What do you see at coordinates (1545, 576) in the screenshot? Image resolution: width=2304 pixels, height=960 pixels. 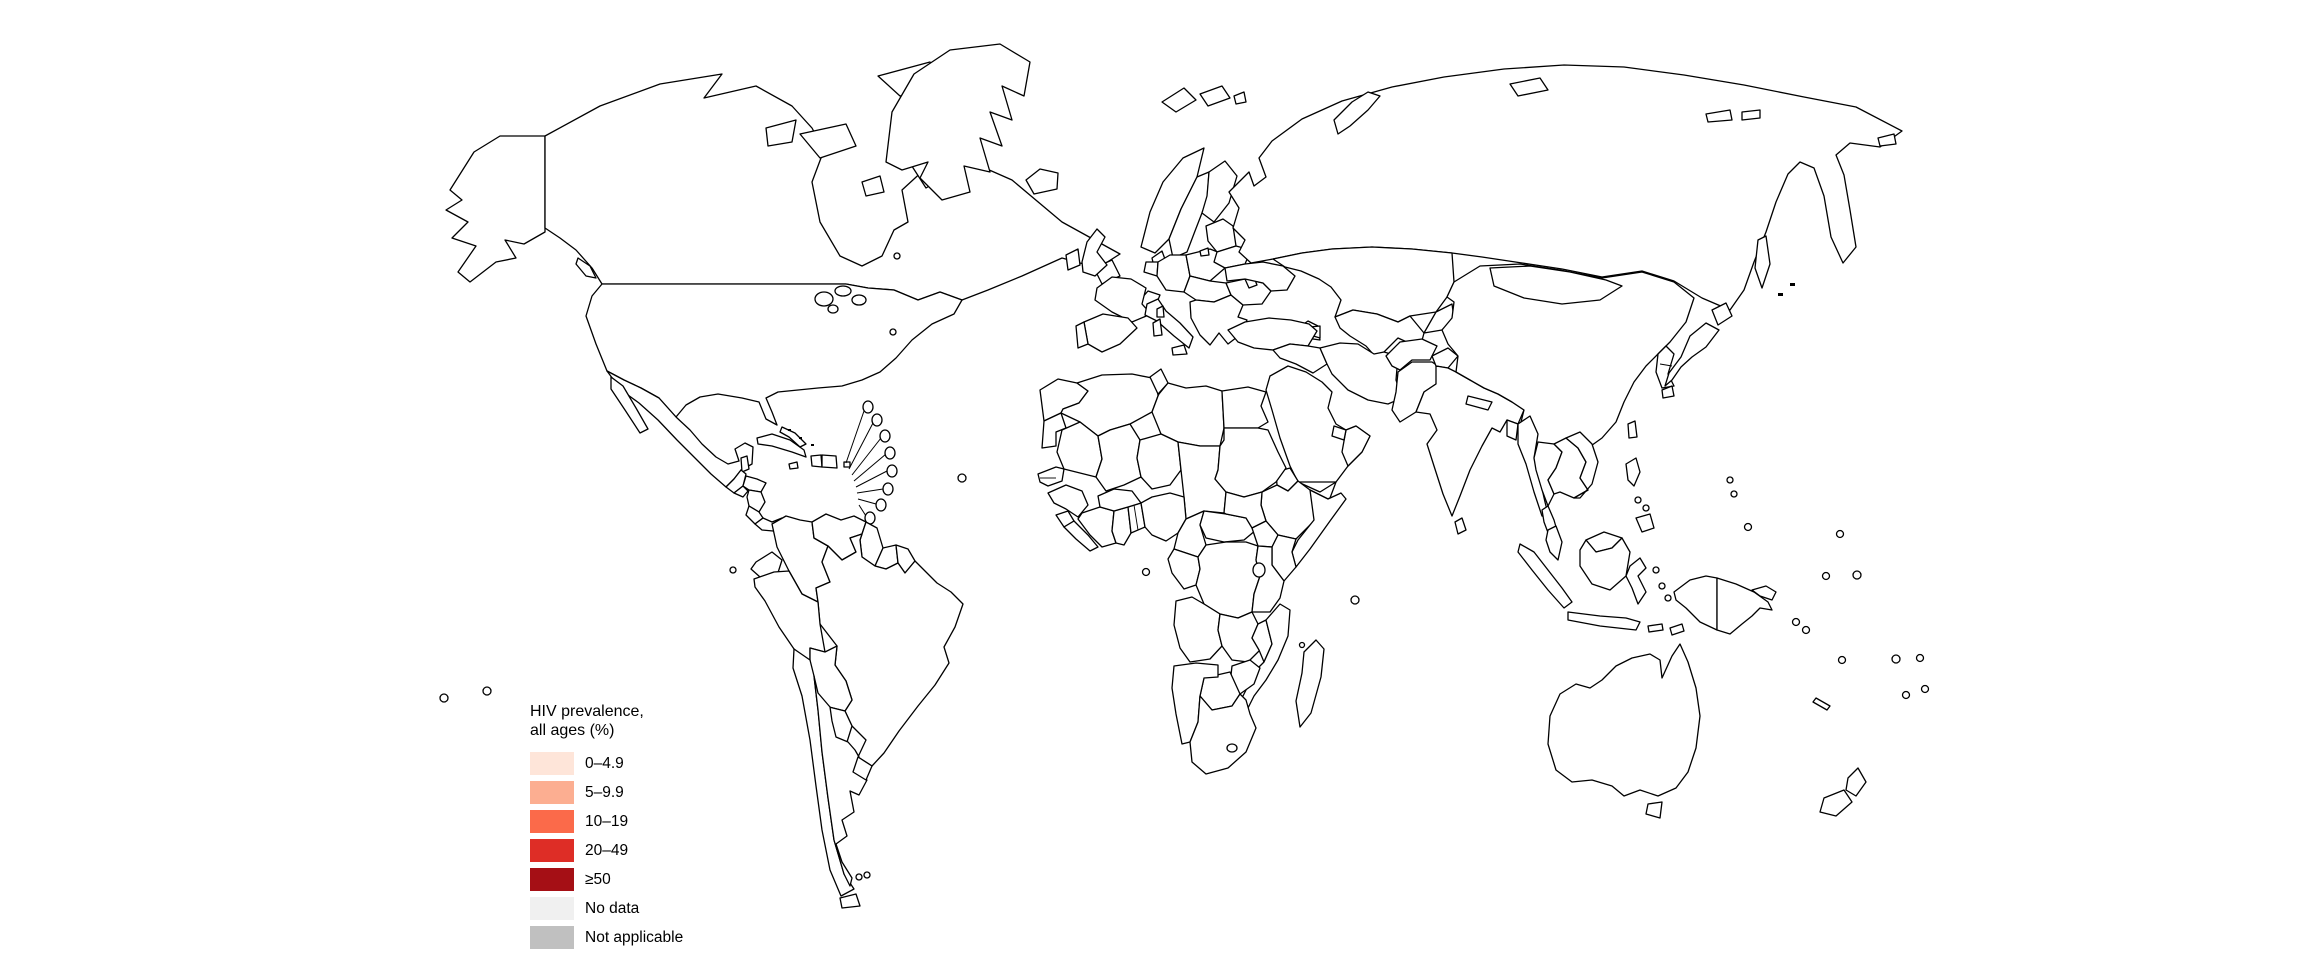 I see `region-sumatra` at bounding box center [1545, 576].